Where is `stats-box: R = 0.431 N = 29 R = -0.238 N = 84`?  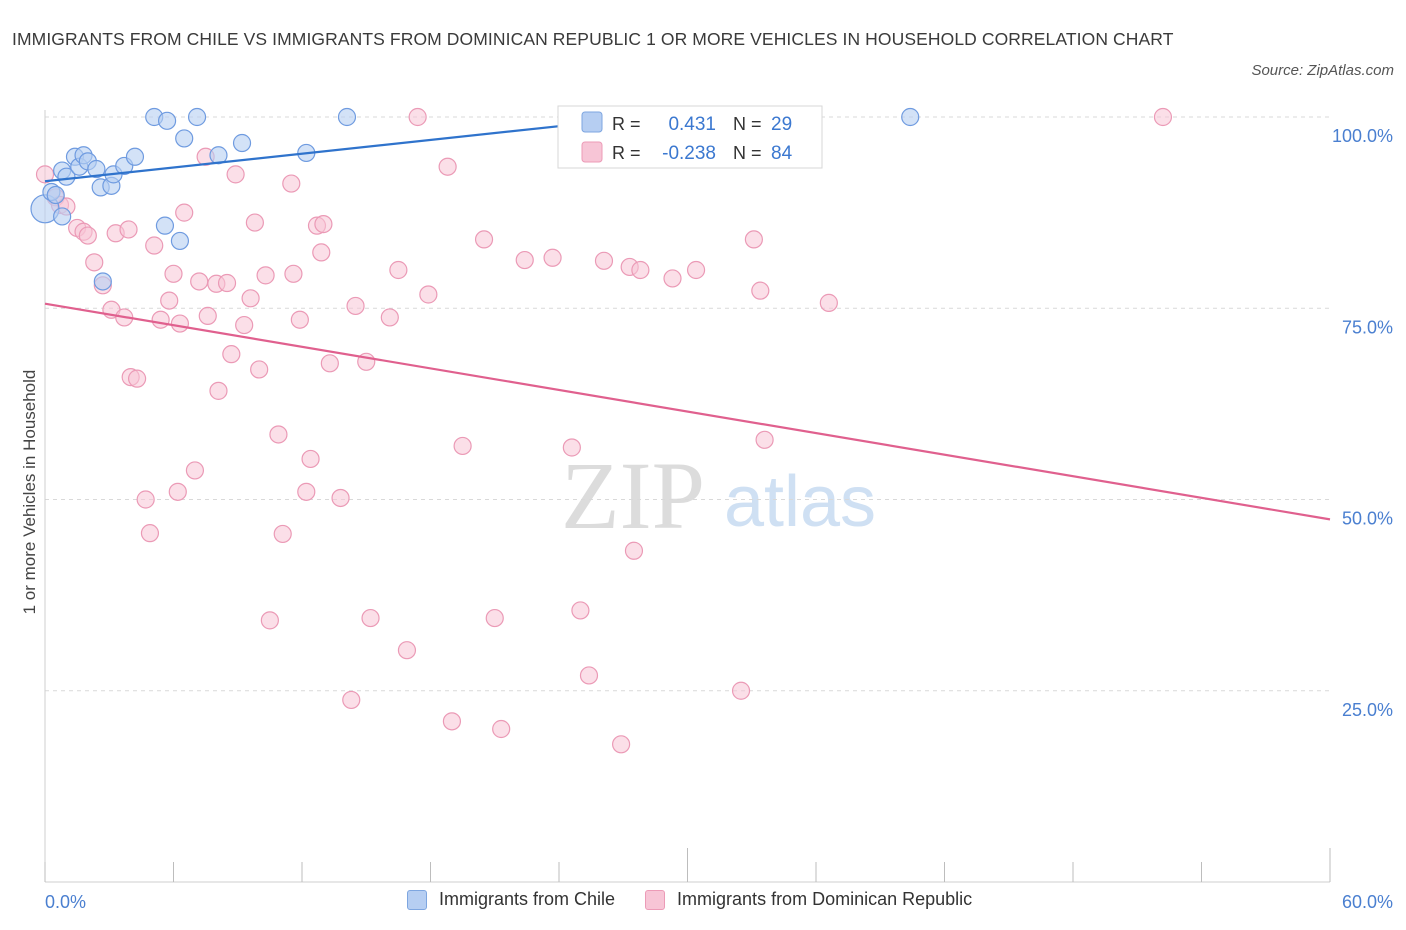 stats-box: R = 0.431 N = 29 R = -0.238 N = 84 is located at coordinates (690, 137).